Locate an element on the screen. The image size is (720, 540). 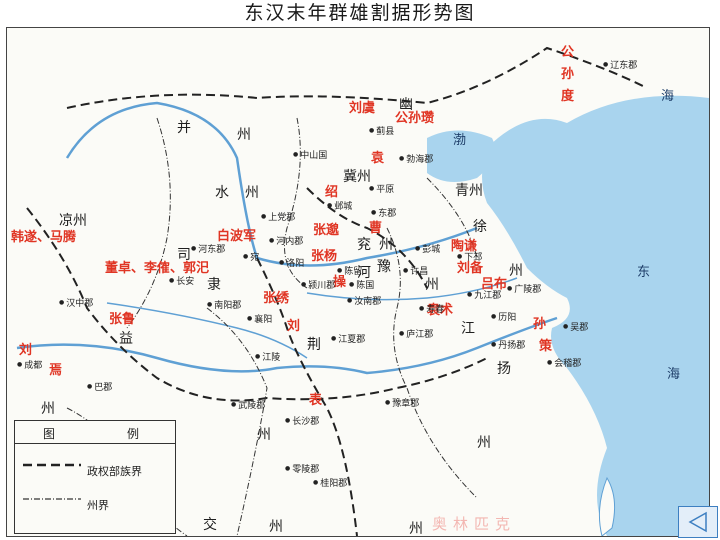
province-label-xu: 徐 is located at coordinates (480, 227).